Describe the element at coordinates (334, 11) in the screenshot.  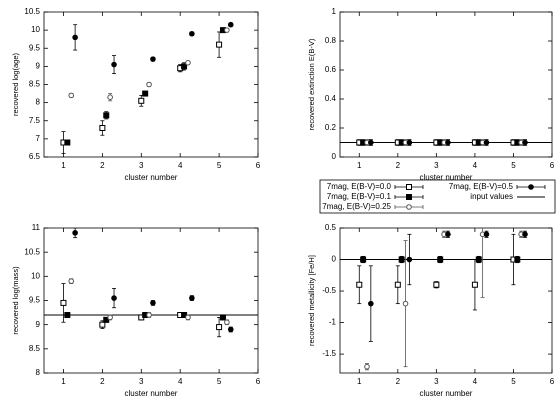
I see `y-tick-label: 1` at that location.